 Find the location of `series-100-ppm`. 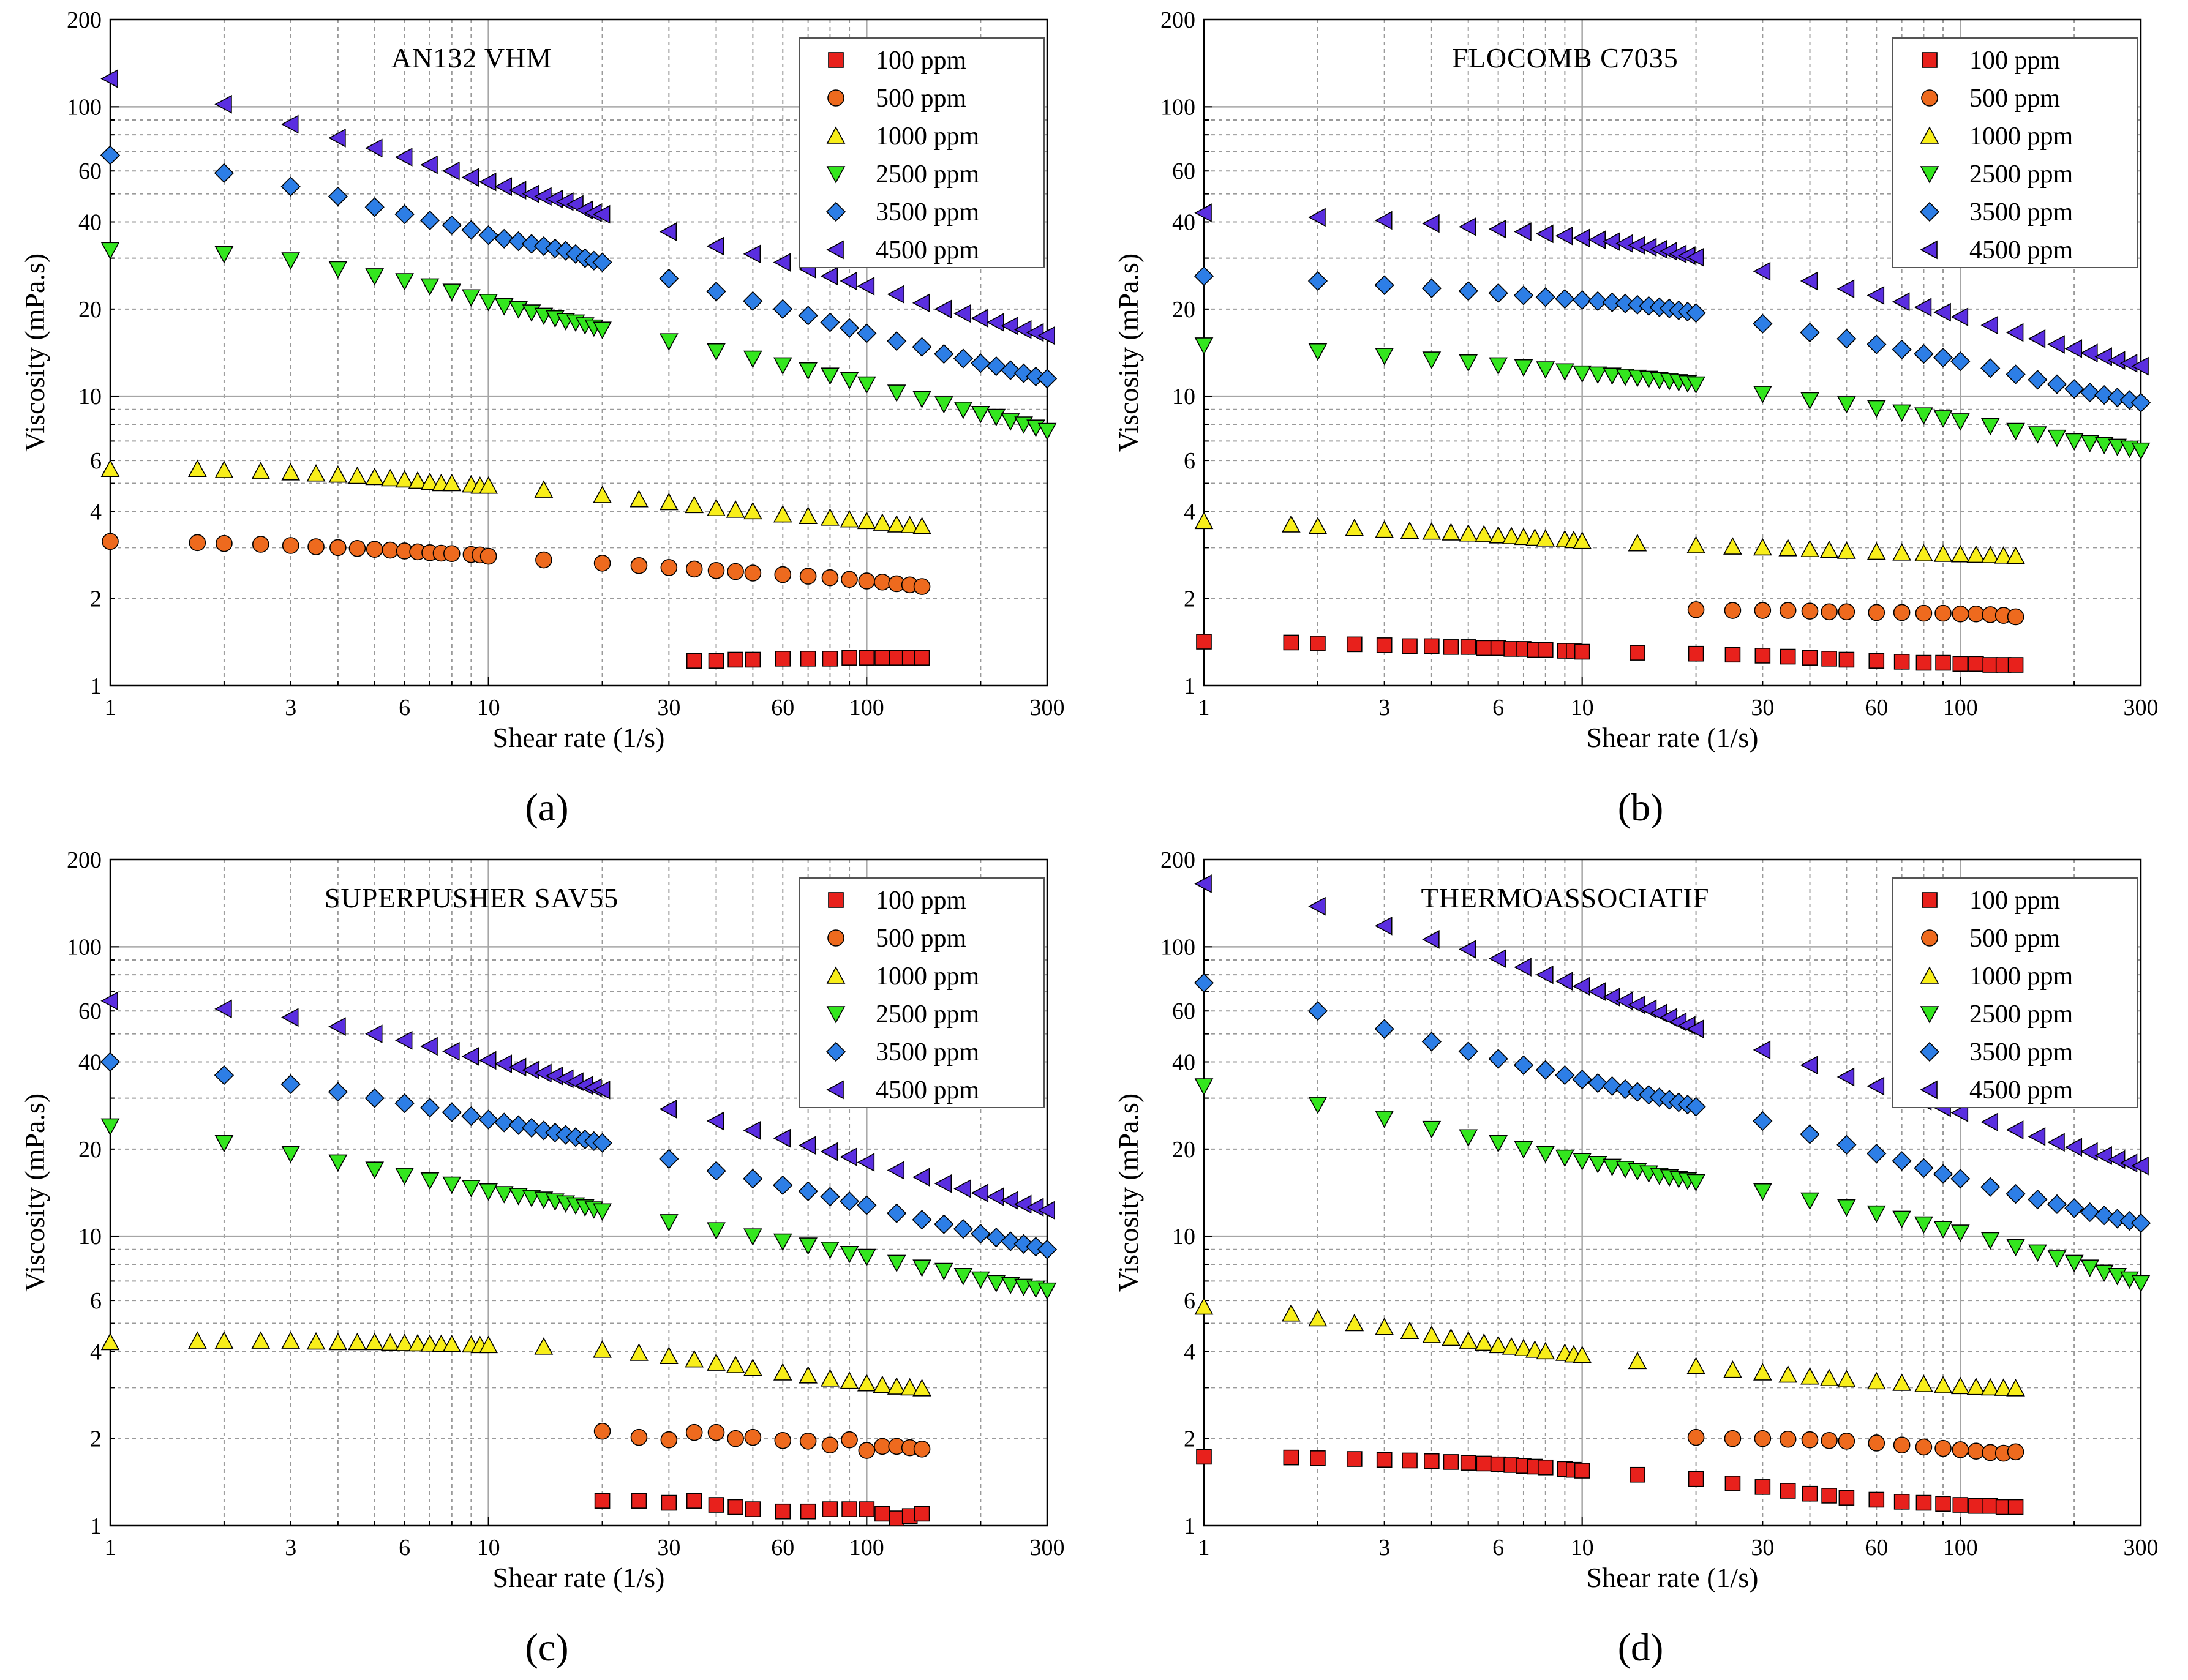

series-100-ppm is located at coordinates (762, 1509).